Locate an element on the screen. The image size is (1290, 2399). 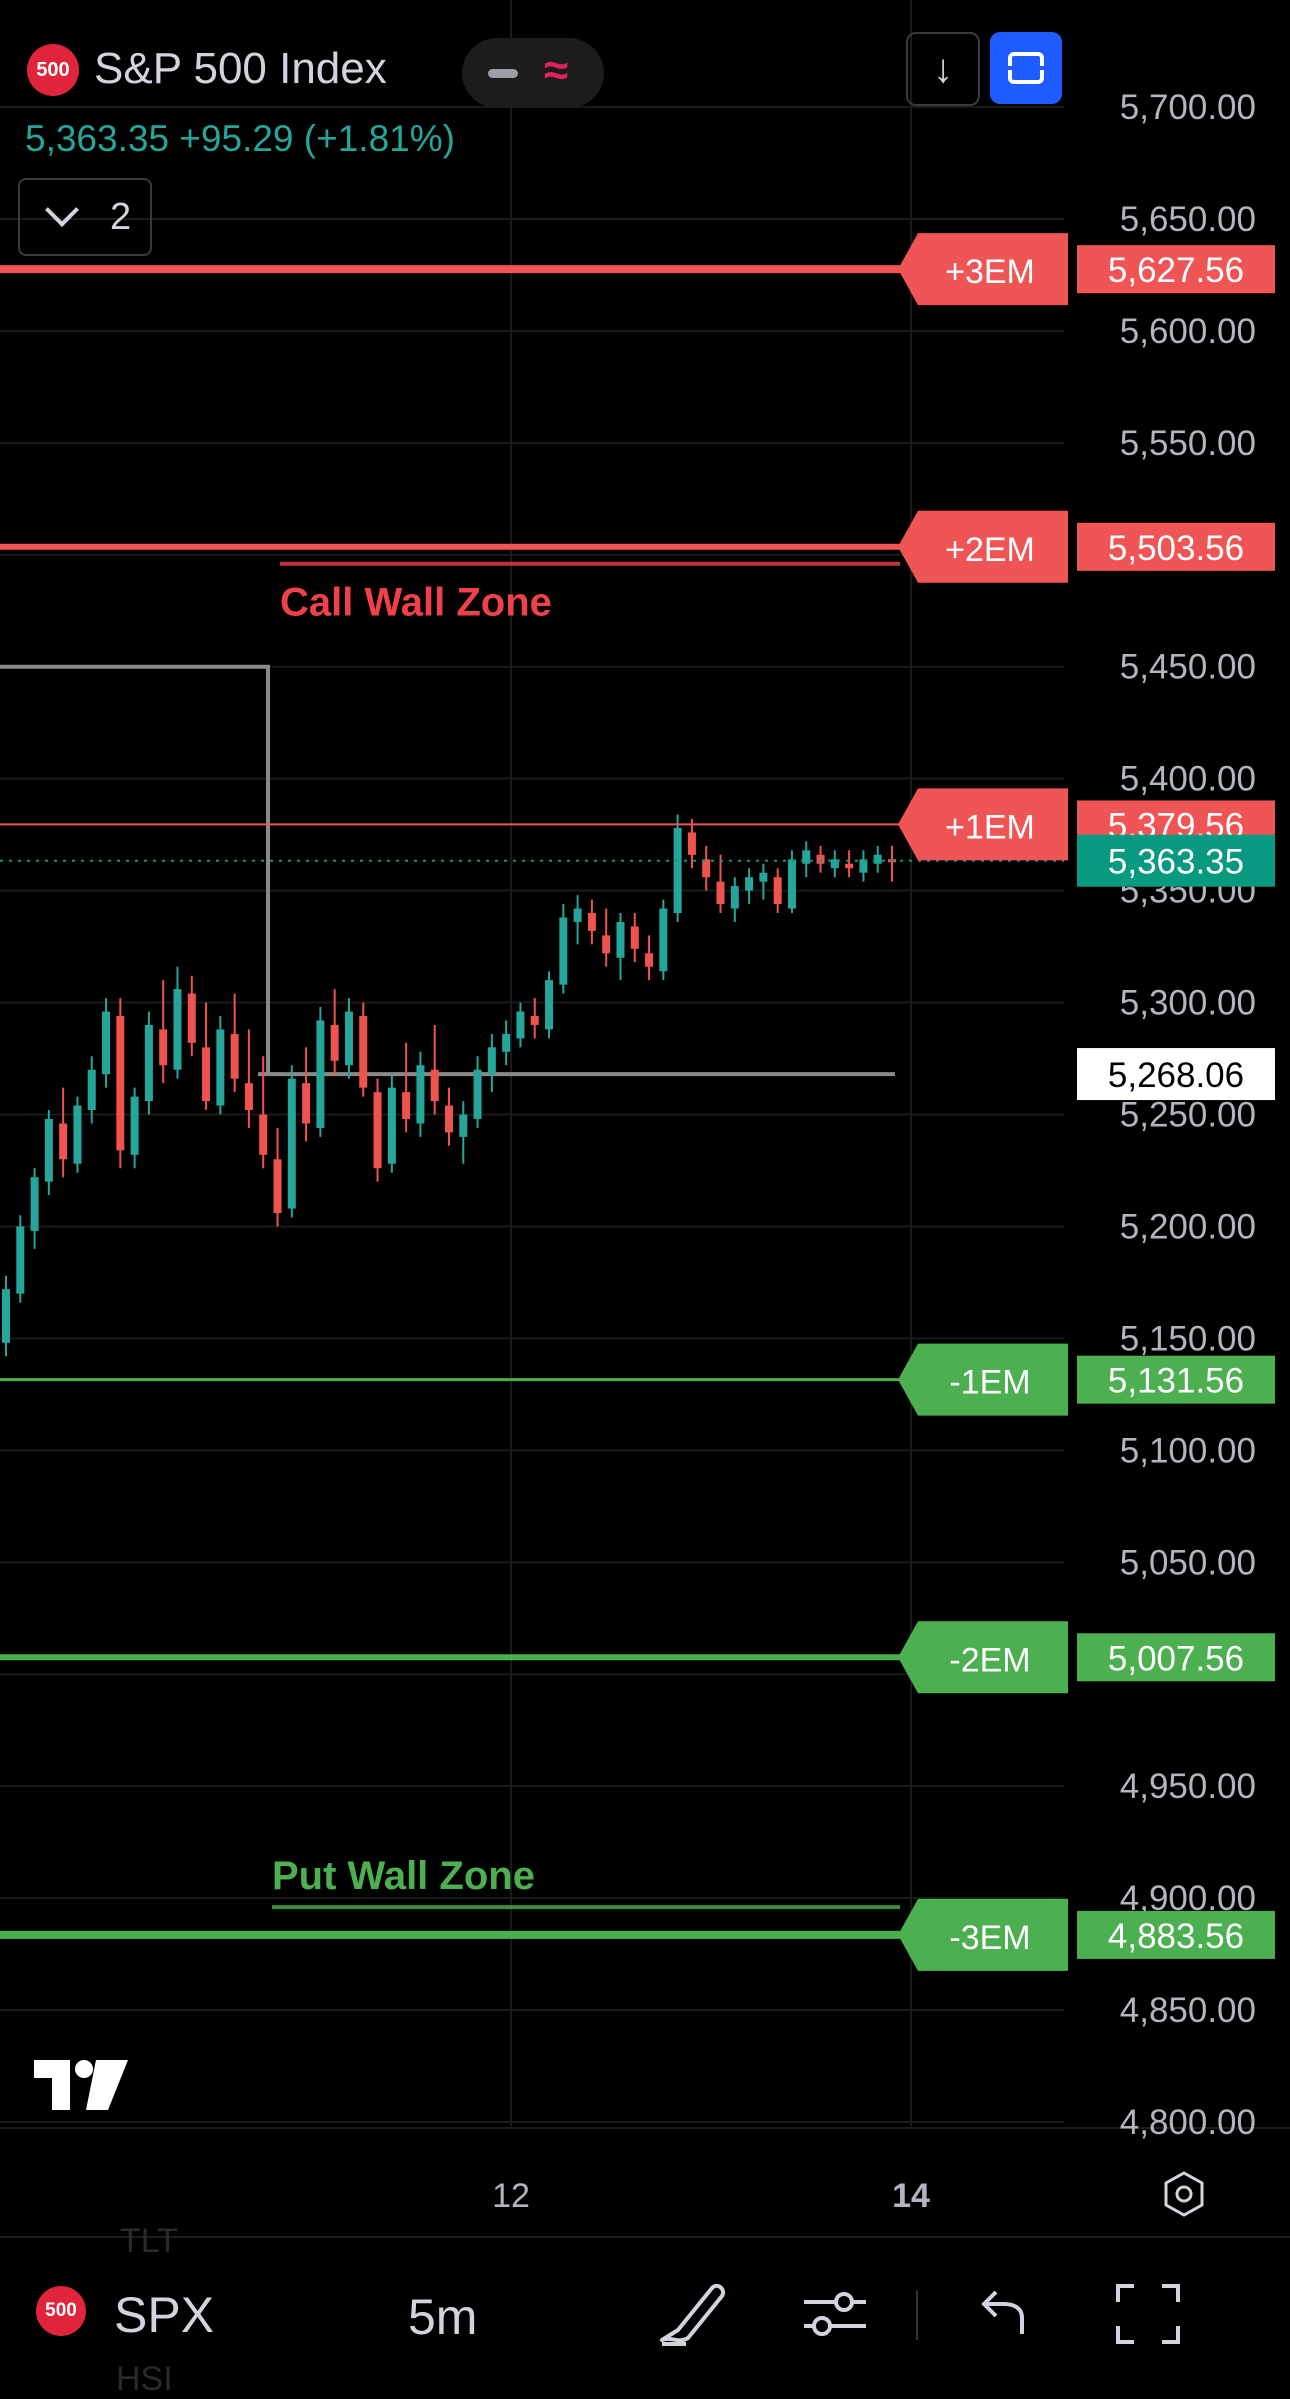
gray-level-price-label: 5,268.06 is located at coordinates (1176, 1075).